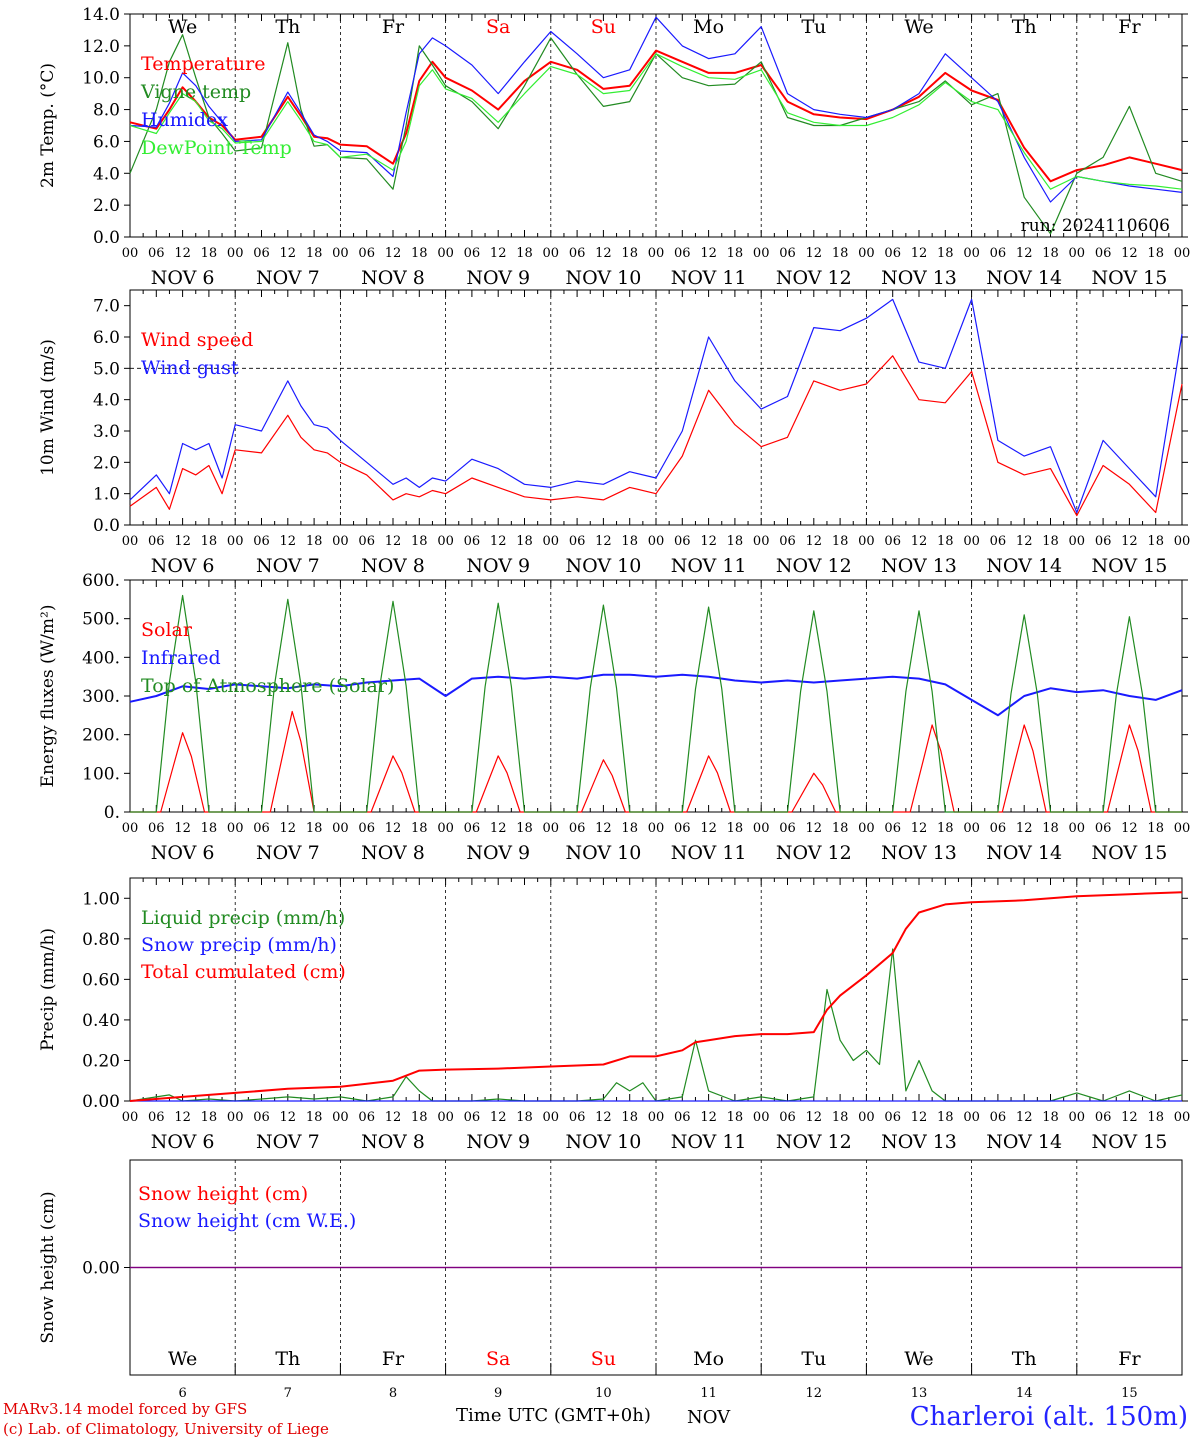 This screenshot has height=1440, width=1194. I want to click on y-tick-label: 0.0, so click(106, 526).